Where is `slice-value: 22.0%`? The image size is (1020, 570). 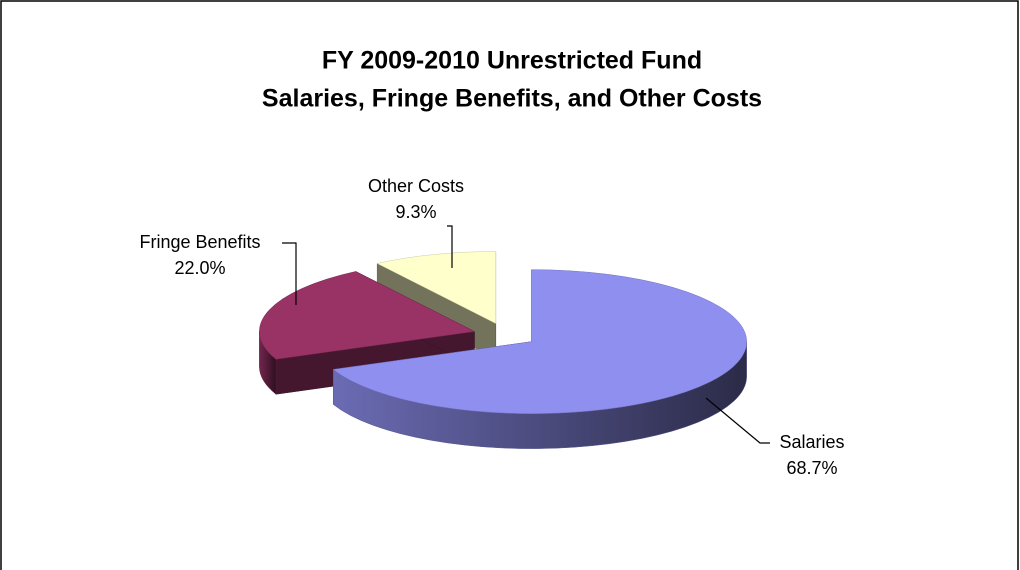 slice-value: 22.0% is located at coordinates (199, 268).